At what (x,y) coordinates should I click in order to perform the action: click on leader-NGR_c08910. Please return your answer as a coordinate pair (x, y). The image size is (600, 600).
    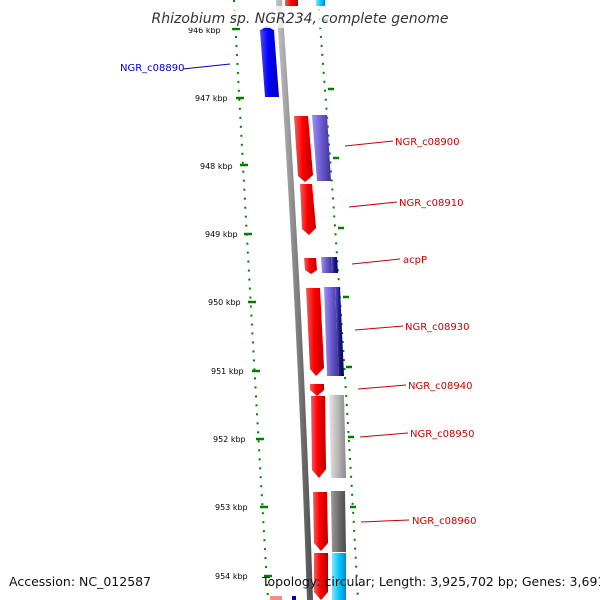
    Looking at the image, I should click on (373, 204).